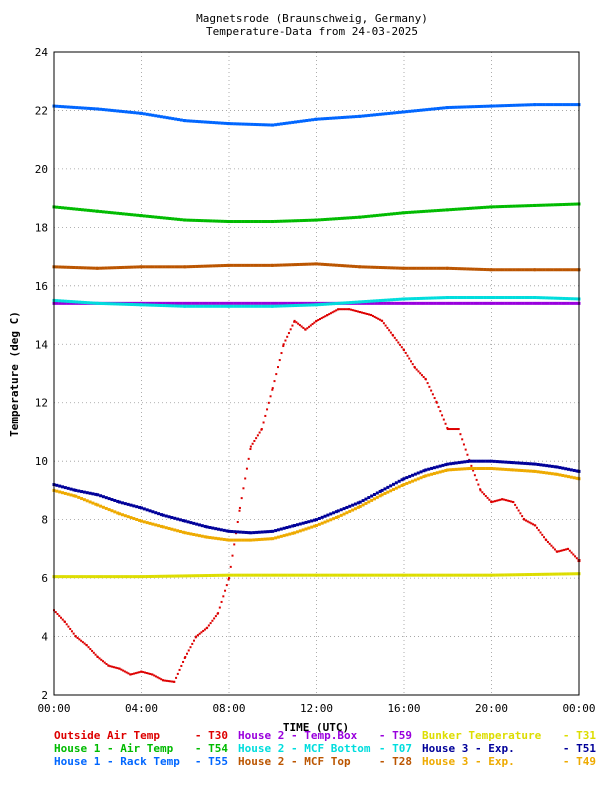  What do you see at coordinates (44, 637) in the screenshot?
I see `y-tick-label: 4` at bounding box center [44, 637].